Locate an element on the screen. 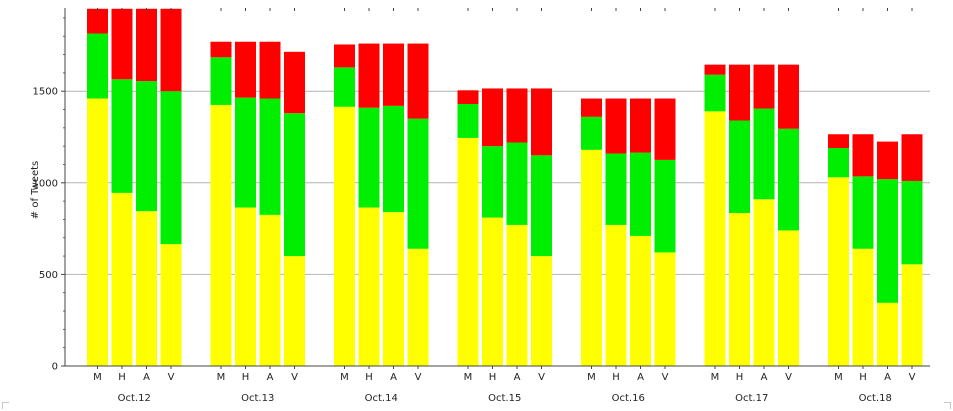  group-label: Oct.15 is located at coordinates (504, 398).